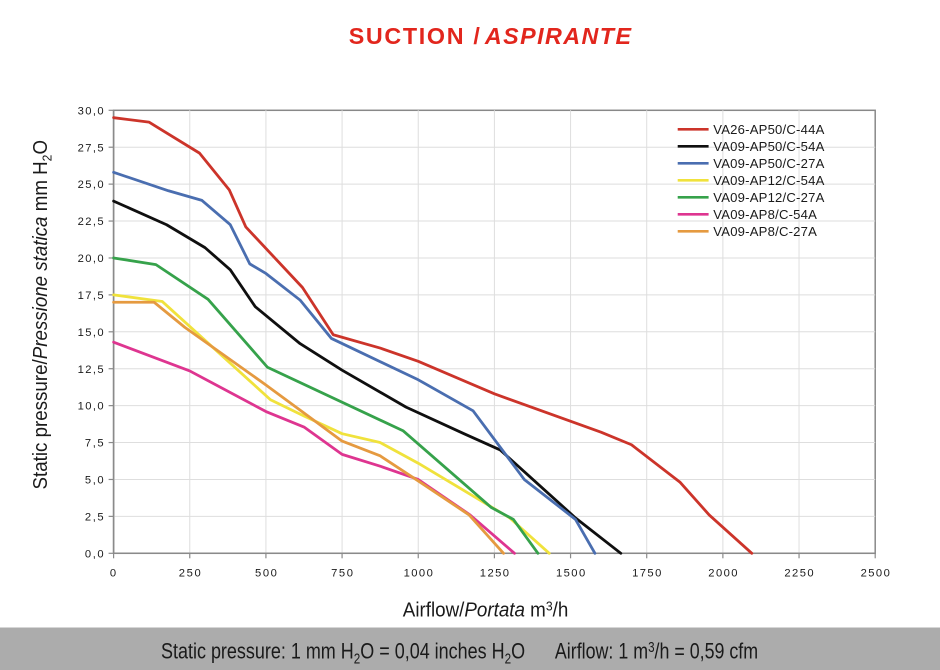  What do you see at coordinates (91, 407) in the screenshot?
I see `svg-text: 10,0` at bounding box center [91, 407].